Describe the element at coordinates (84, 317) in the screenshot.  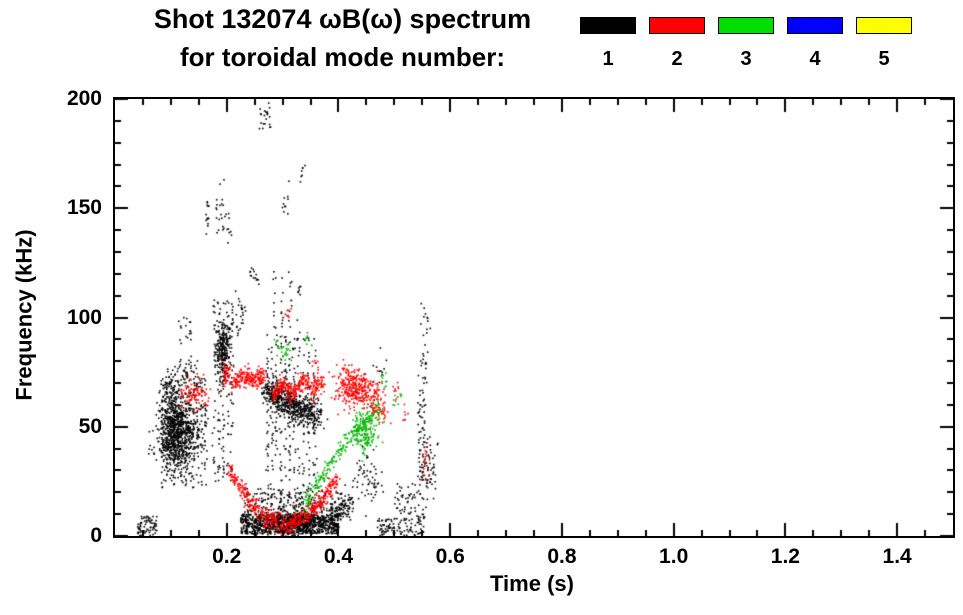
I see `y-tick-label: 100` at that location.